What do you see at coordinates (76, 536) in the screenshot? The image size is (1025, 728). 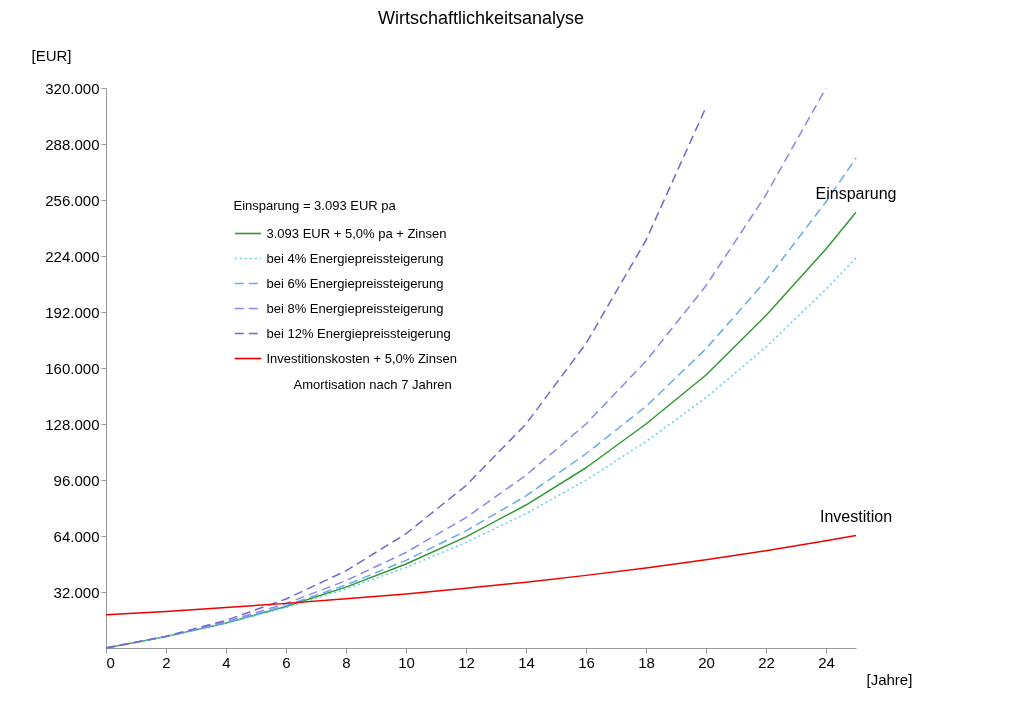 I see `y-tick-label: 64.000` at bounding box center [76, 536].